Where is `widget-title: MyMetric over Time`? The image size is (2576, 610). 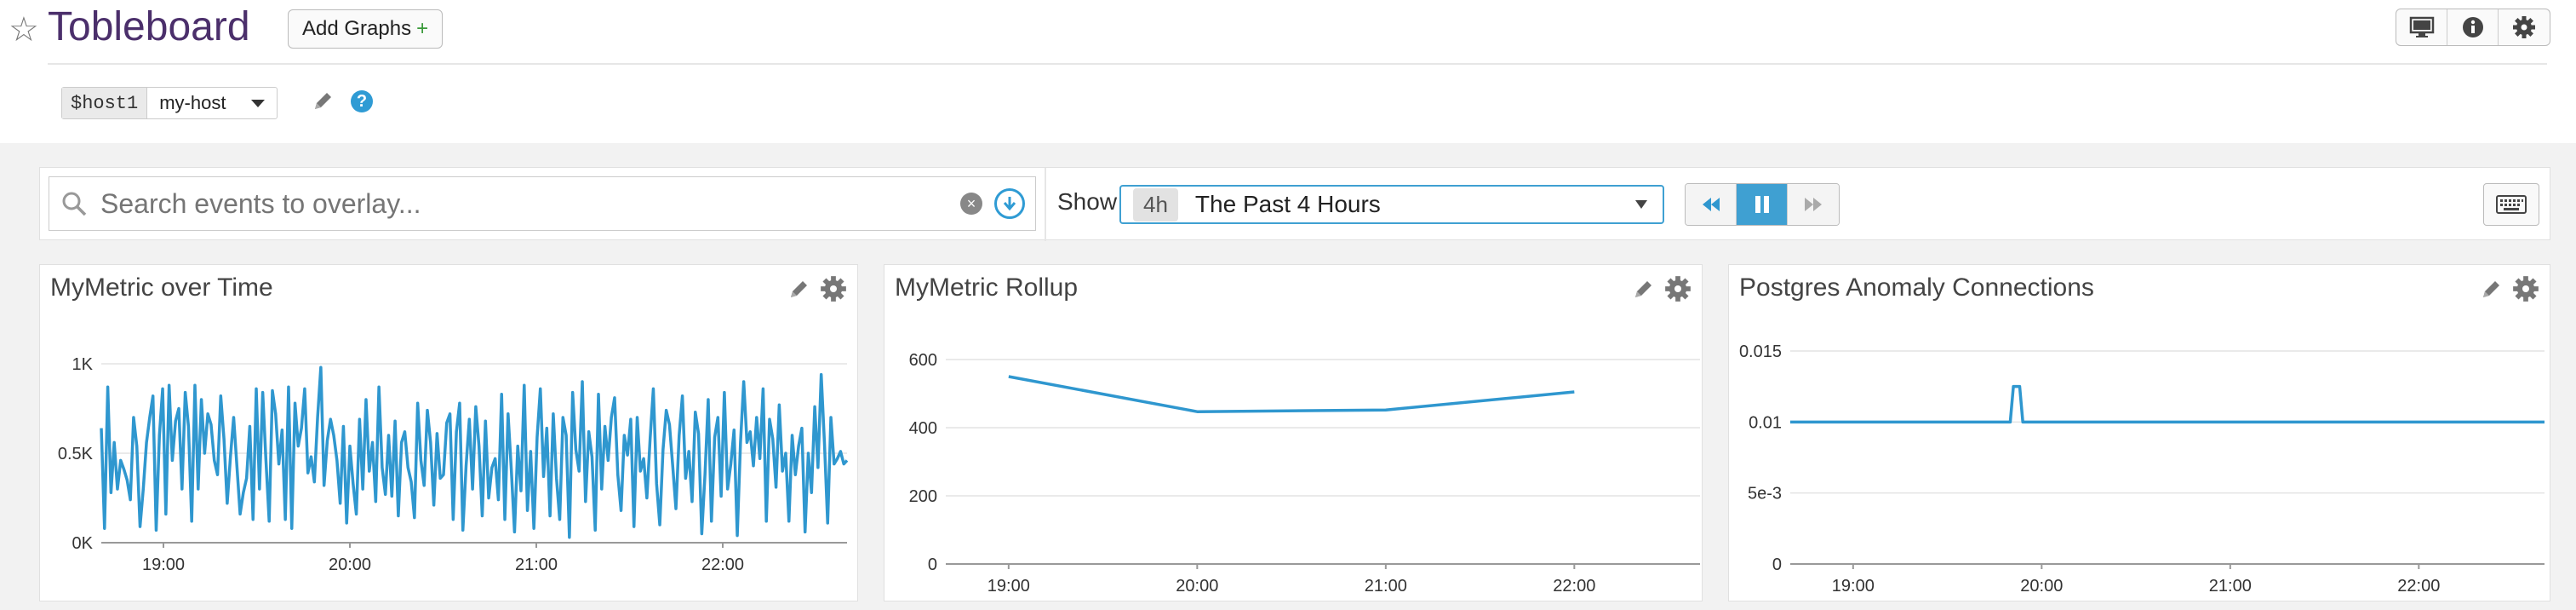
widget-title: MyMetric over Time is located at coordinates (161, 288).